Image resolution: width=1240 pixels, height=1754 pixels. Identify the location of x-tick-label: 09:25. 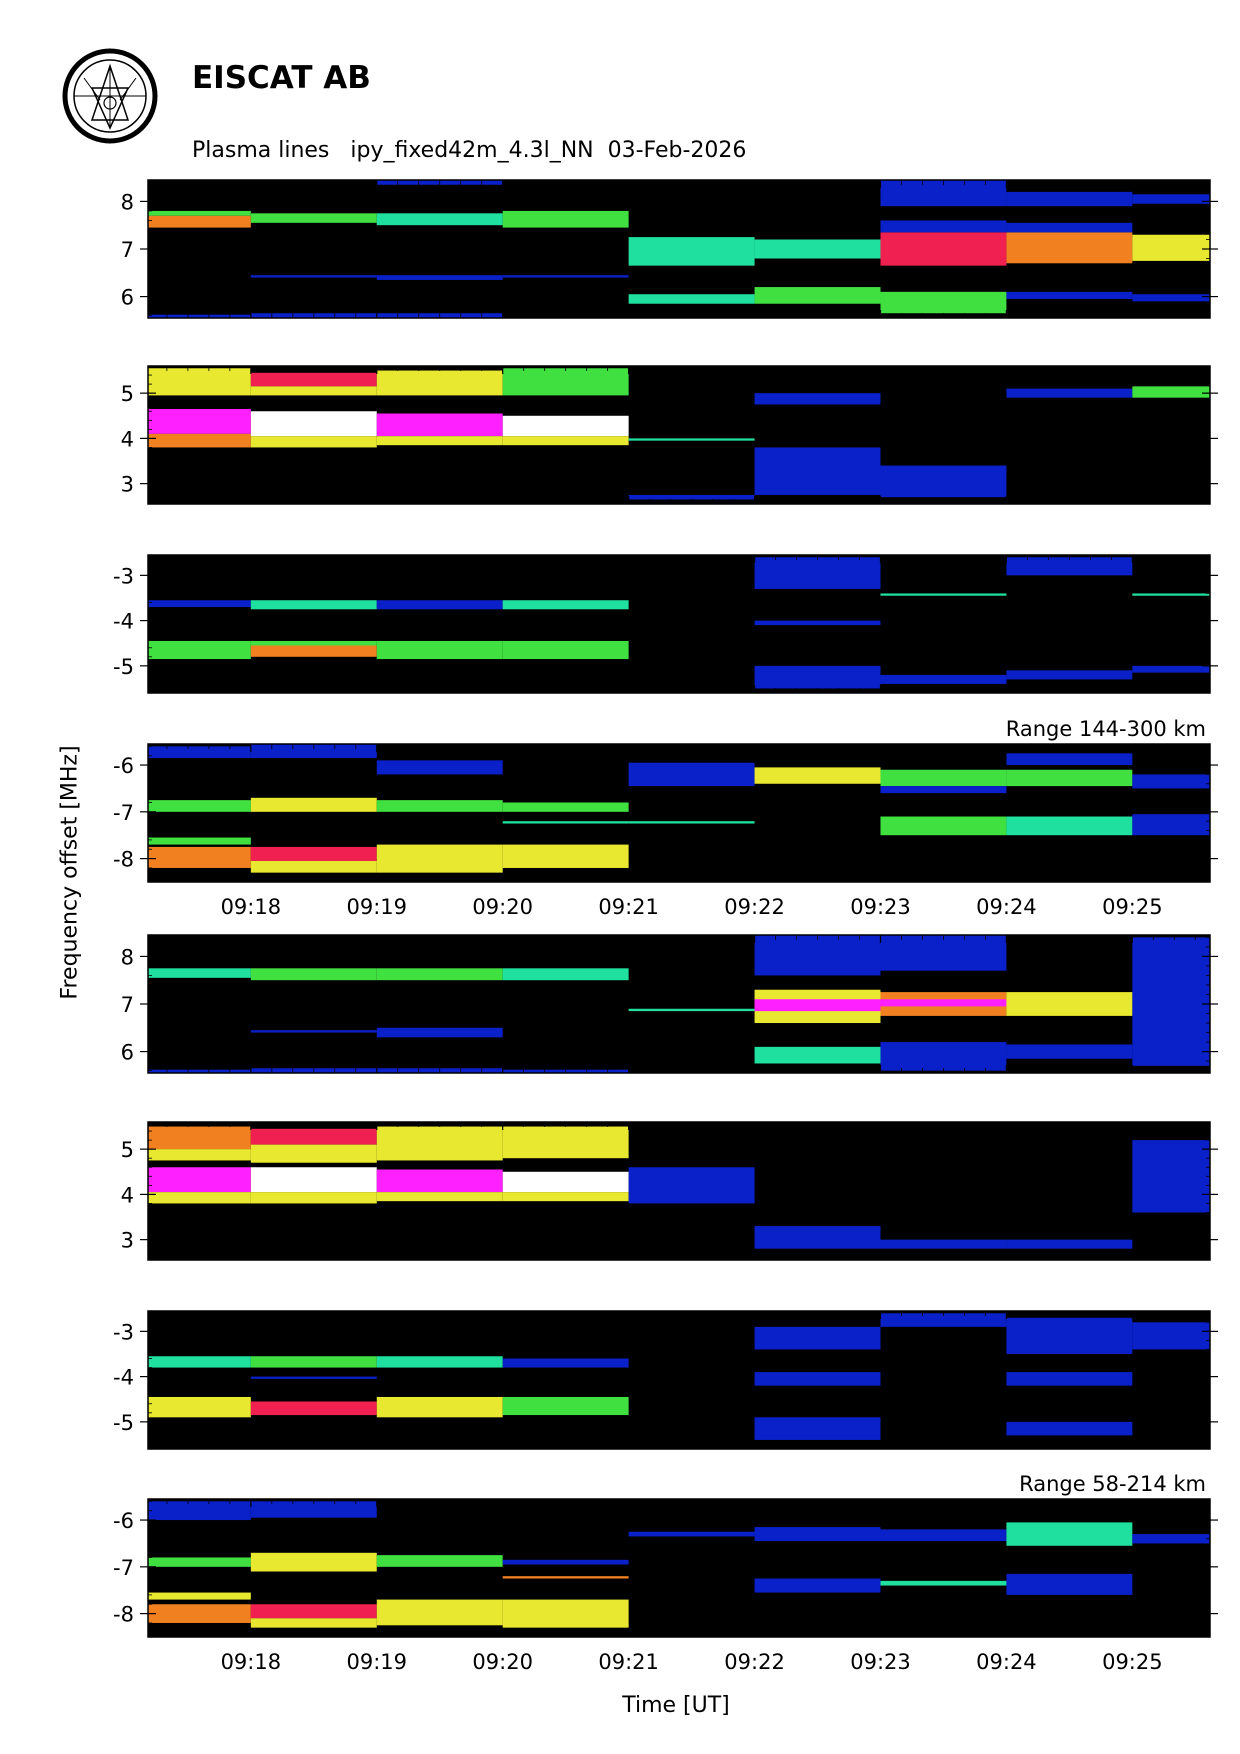
(1132, 907).